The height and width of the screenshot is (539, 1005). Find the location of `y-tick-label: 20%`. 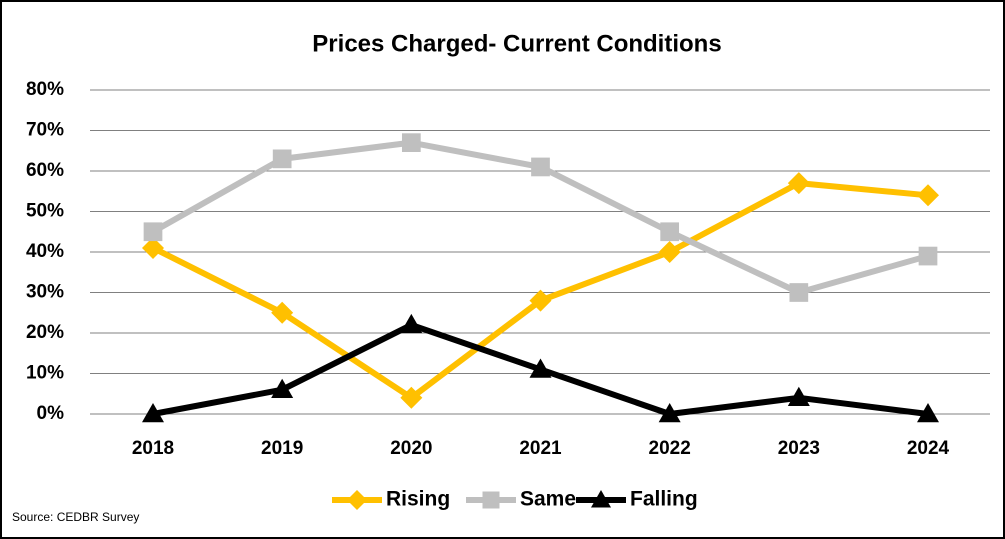

y-tick-label: 20% is located at coordinates (45, 332).